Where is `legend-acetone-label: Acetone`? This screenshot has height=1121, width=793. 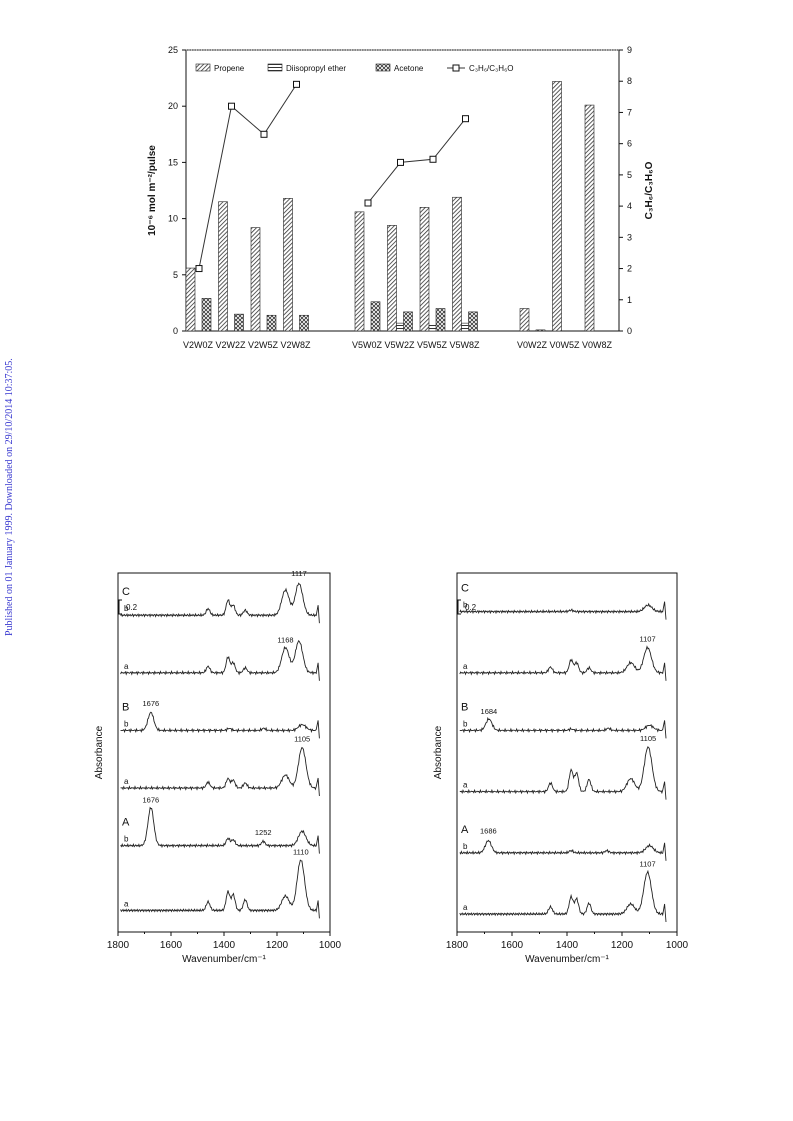 legend-acetone-label: Acetone is located at coordinates (409, 68).